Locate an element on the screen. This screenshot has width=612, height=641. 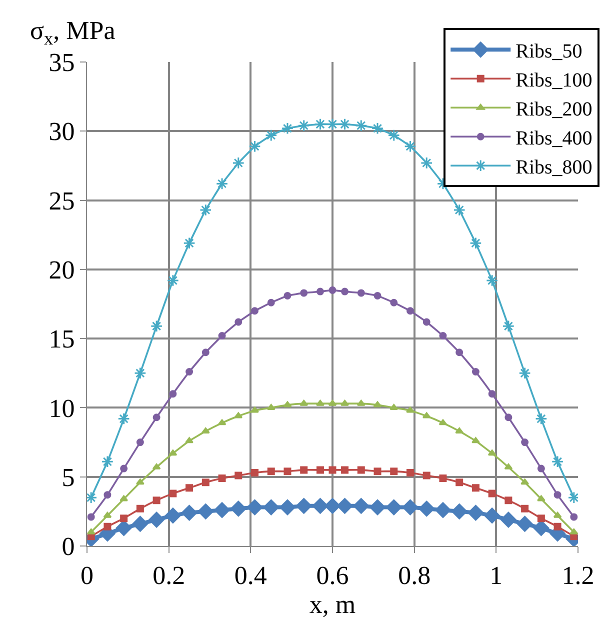
x-tick-label: 0.8 is located at coordinates (414, 575).